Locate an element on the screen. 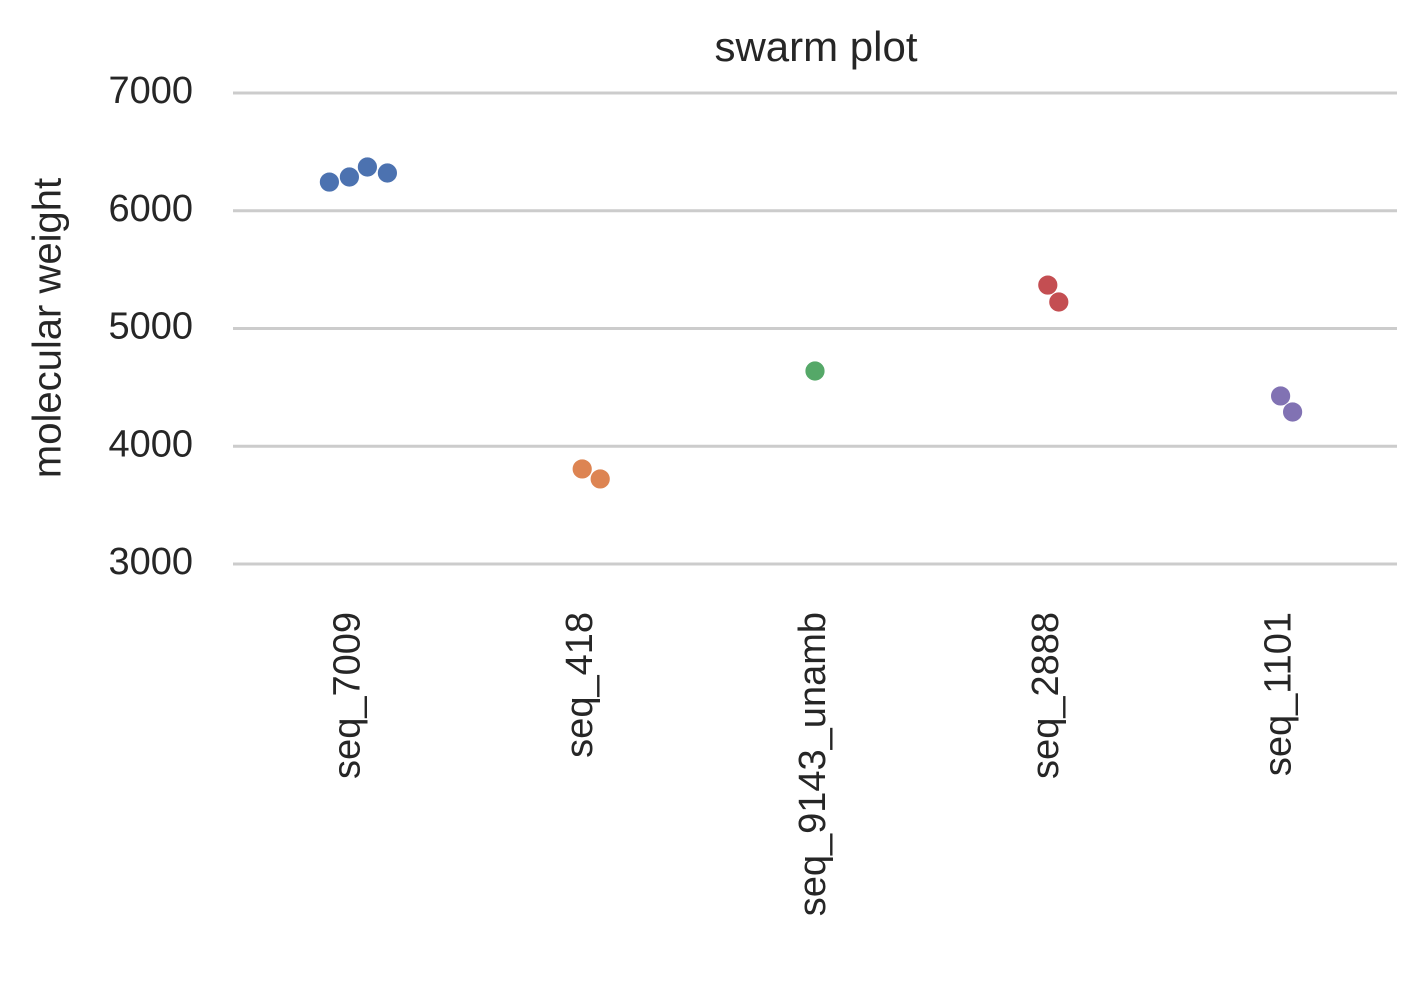 This screenshot has height=1003, width=1427. y-tick-label: 3000 is located at coordinates (150, 562).